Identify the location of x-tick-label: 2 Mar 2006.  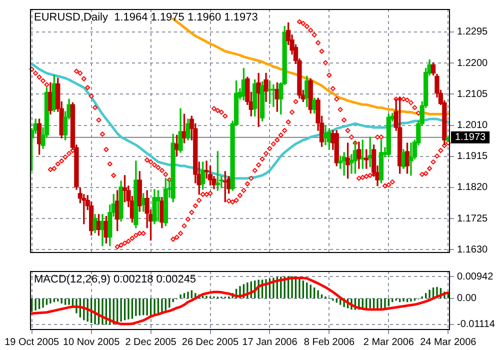
(388, 342).